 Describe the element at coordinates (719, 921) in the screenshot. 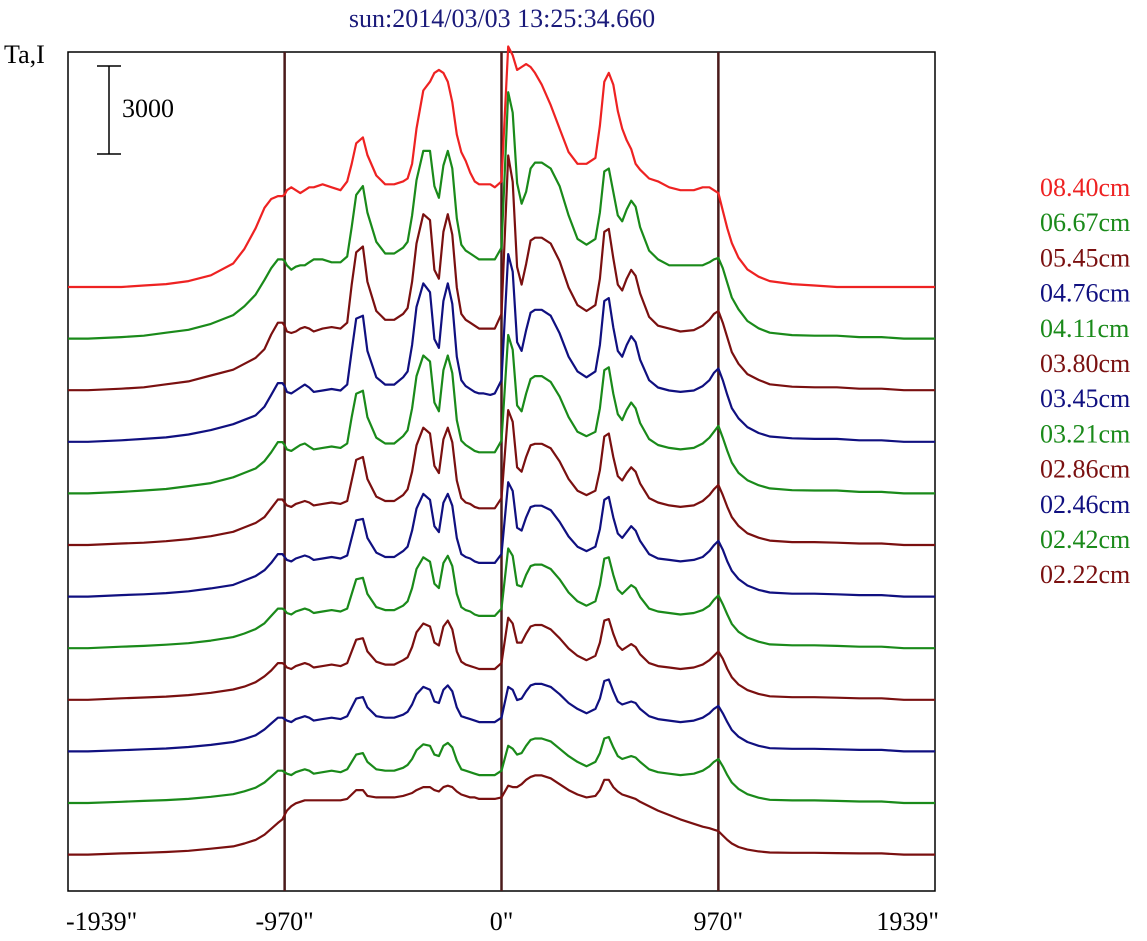

I see `x-tick-label: 970"` at that location.